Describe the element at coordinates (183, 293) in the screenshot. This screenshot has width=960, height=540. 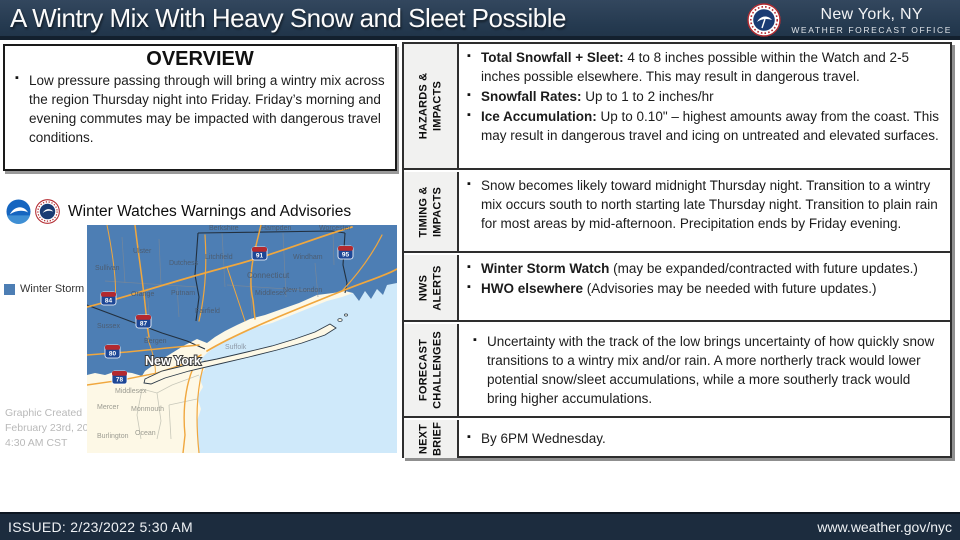
I see `county-label: Putnam` at that location.